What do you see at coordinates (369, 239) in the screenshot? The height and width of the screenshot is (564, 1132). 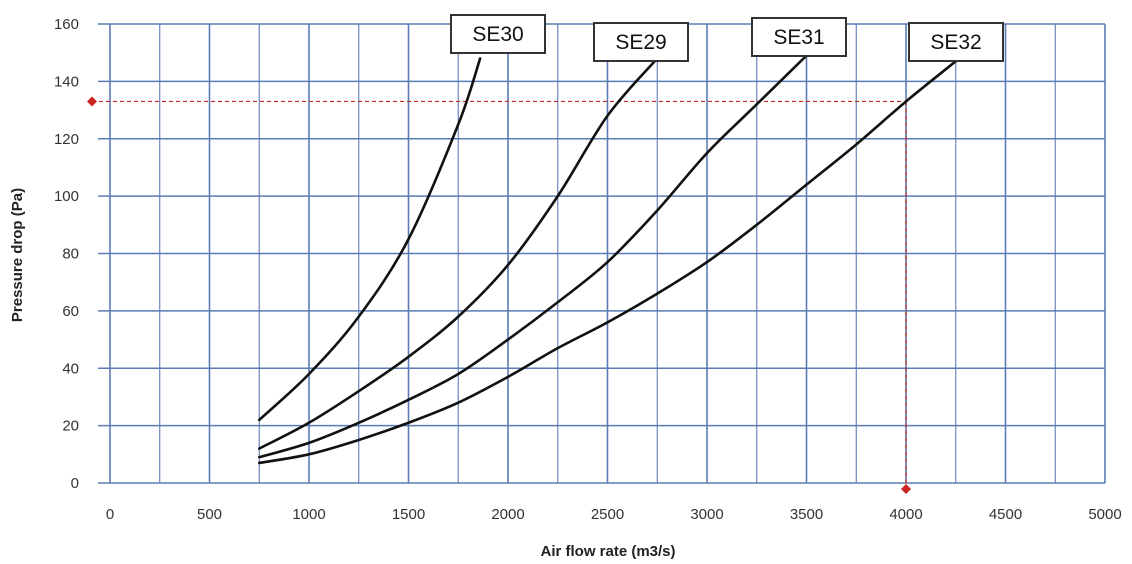 I see `series-line-se30` at bounding box center [369, 239].